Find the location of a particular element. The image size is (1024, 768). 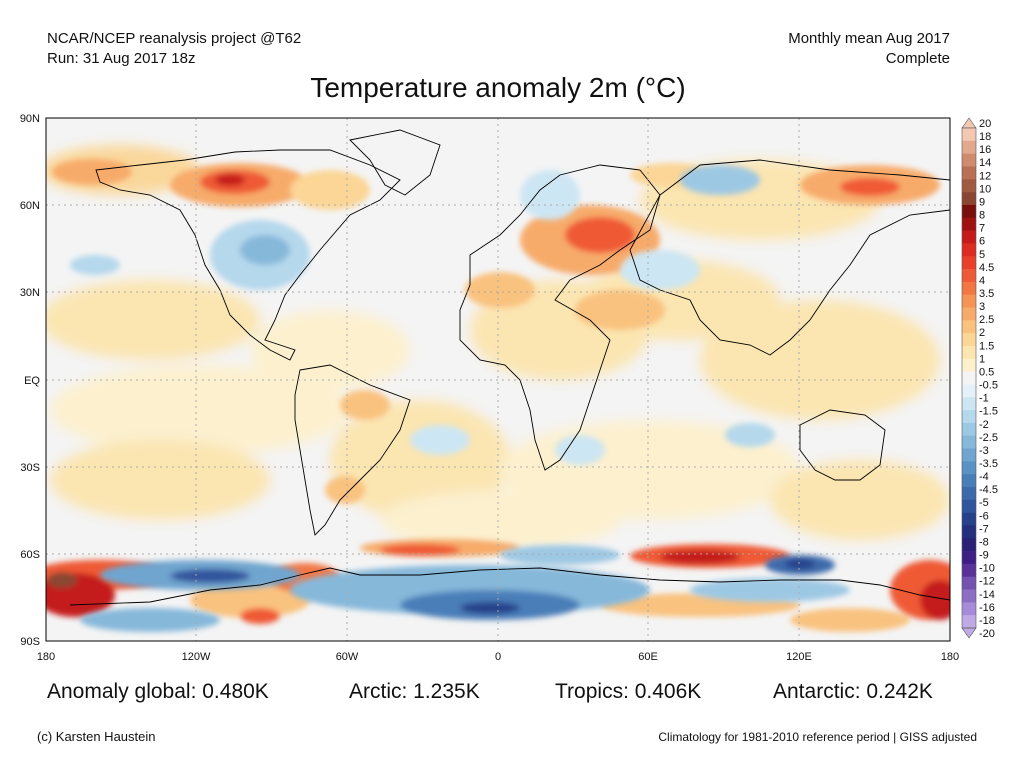

colorbar-label: 5 is located at coordinates (982, 255).